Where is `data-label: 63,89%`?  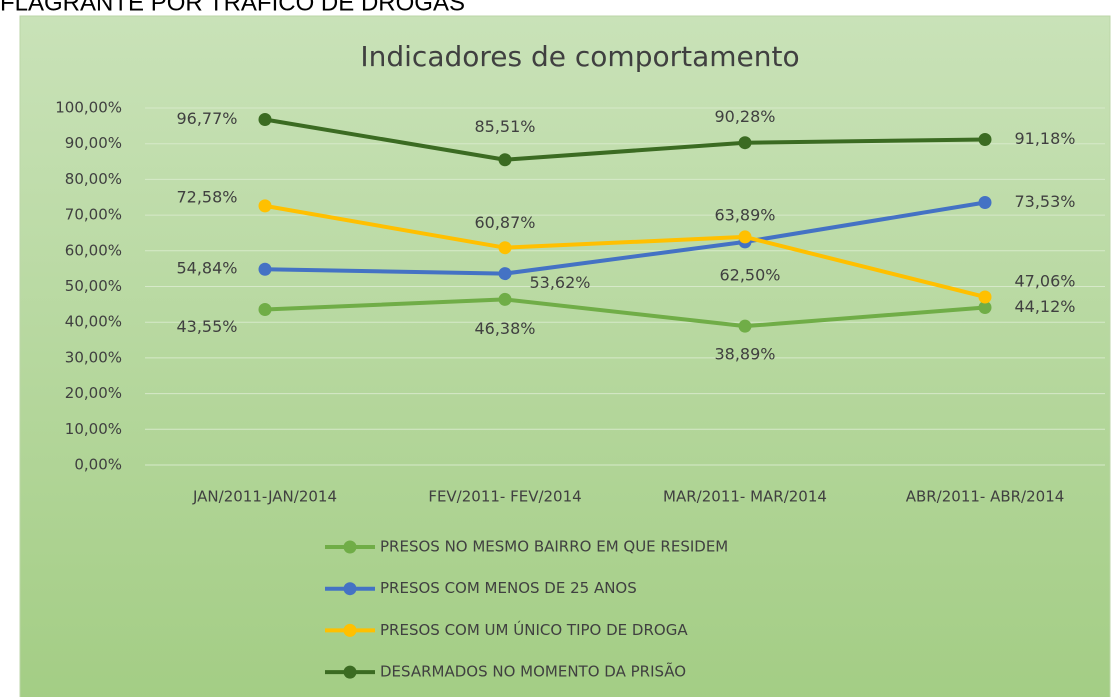 data-label: 63,89% is located at coordinates (744, 214).